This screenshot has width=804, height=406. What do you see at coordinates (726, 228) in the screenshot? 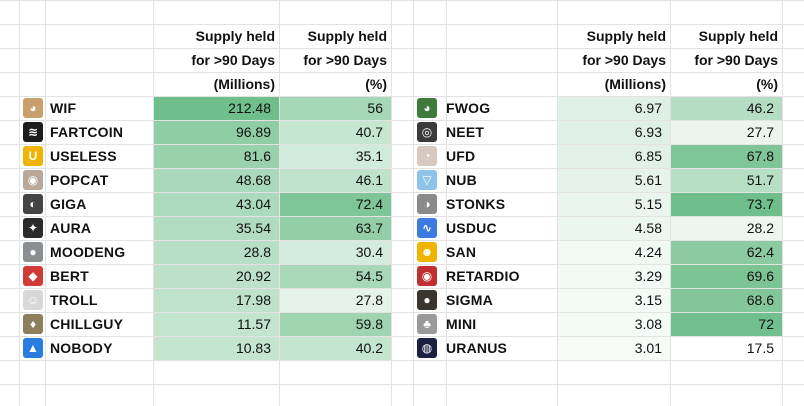
I see `supply-percent-cell: 28.2` at bounding box center [726, 228].